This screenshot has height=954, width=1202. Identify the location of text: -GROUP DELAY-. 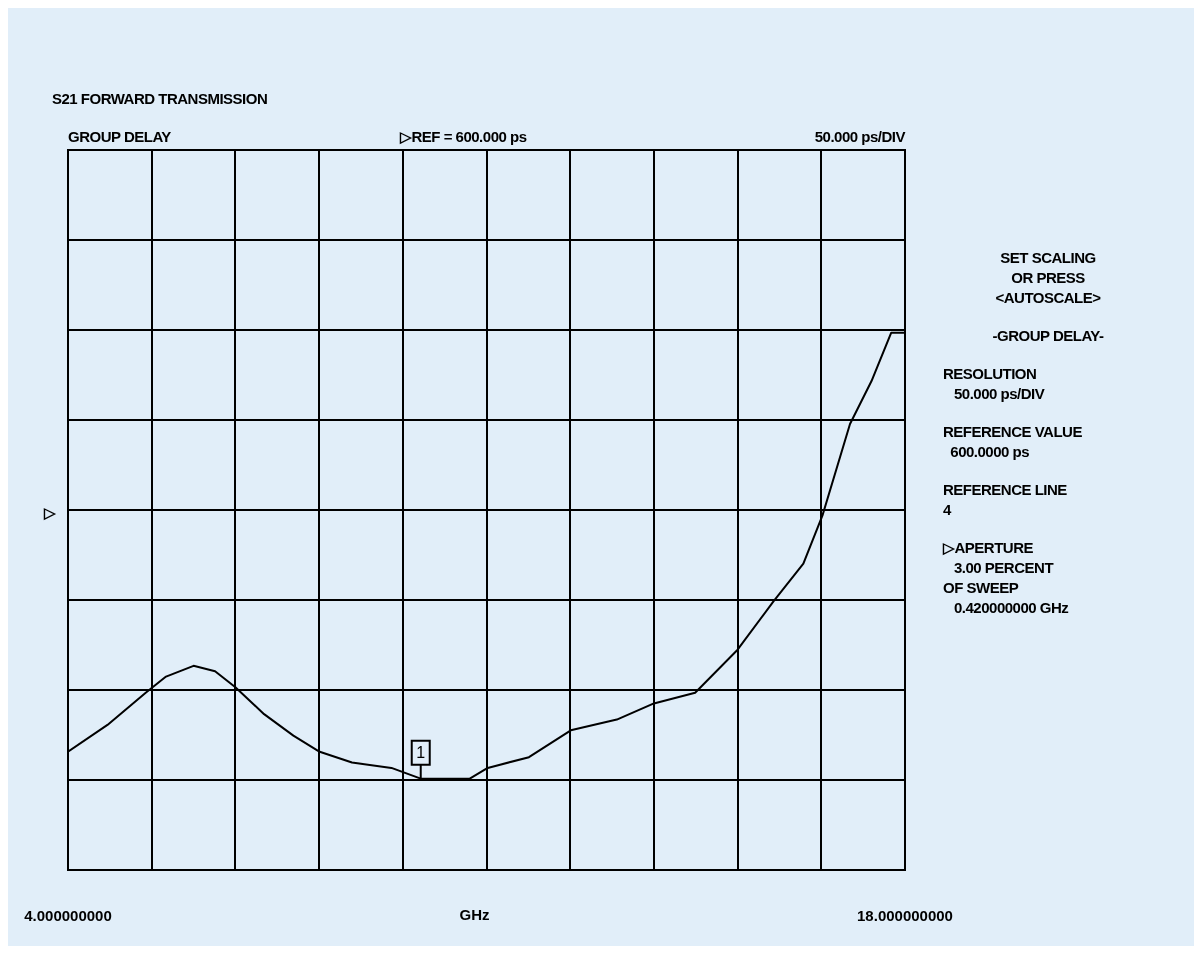
(1048, 336).